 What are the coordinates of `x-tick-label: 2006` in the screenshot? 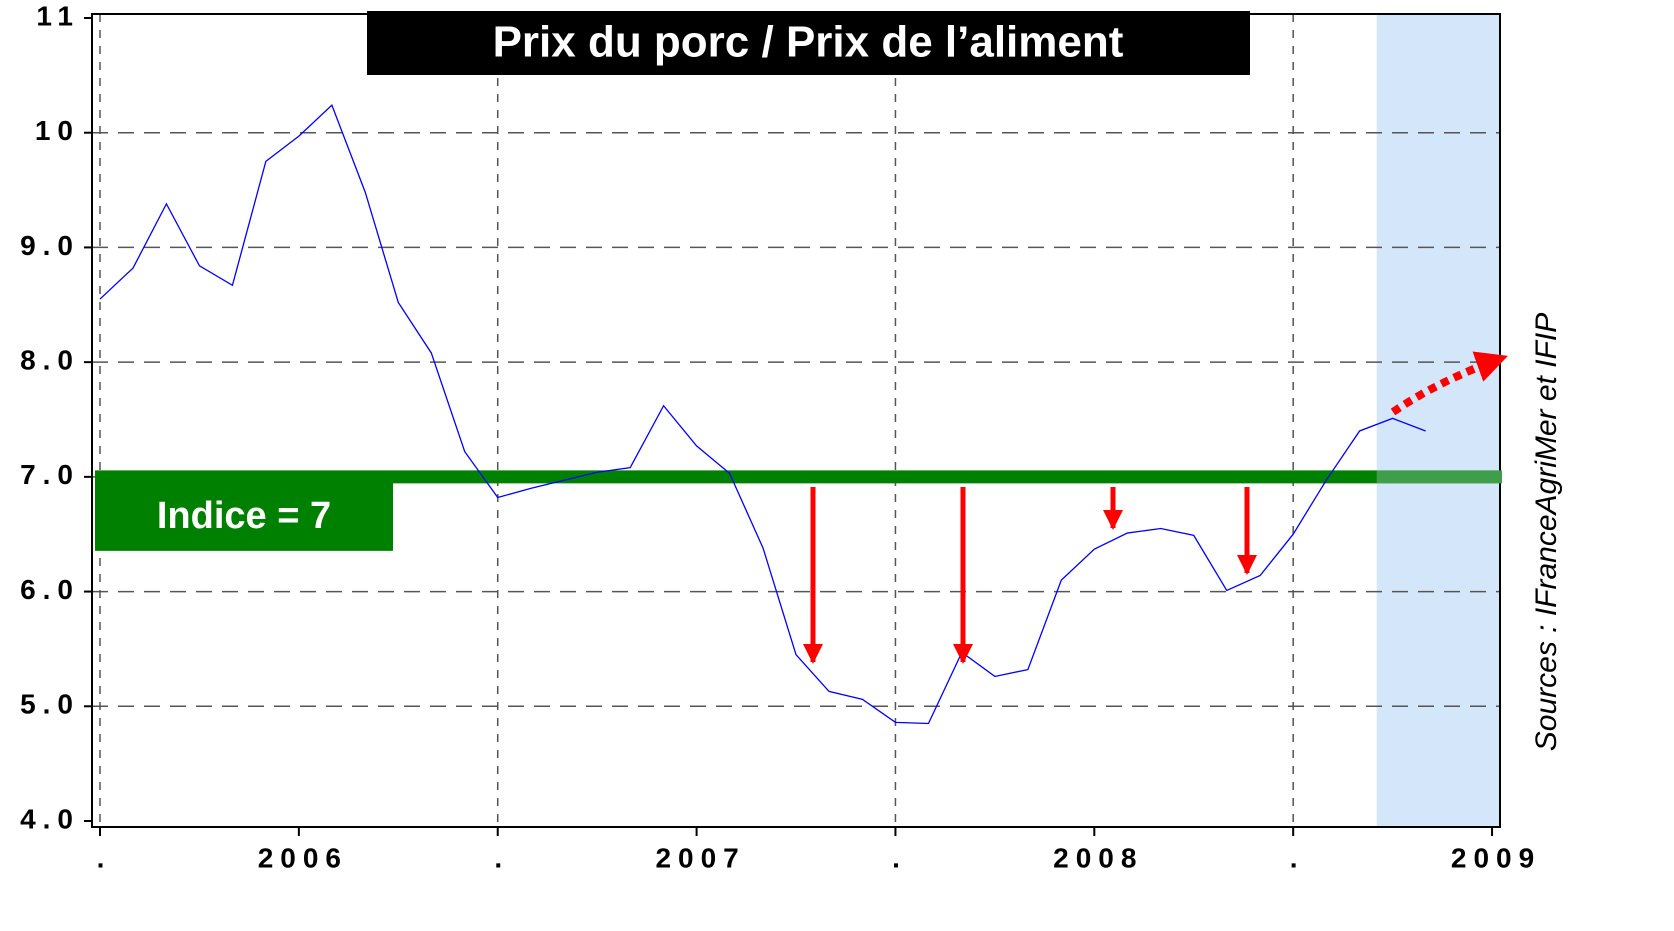 It's located at (303, 857).